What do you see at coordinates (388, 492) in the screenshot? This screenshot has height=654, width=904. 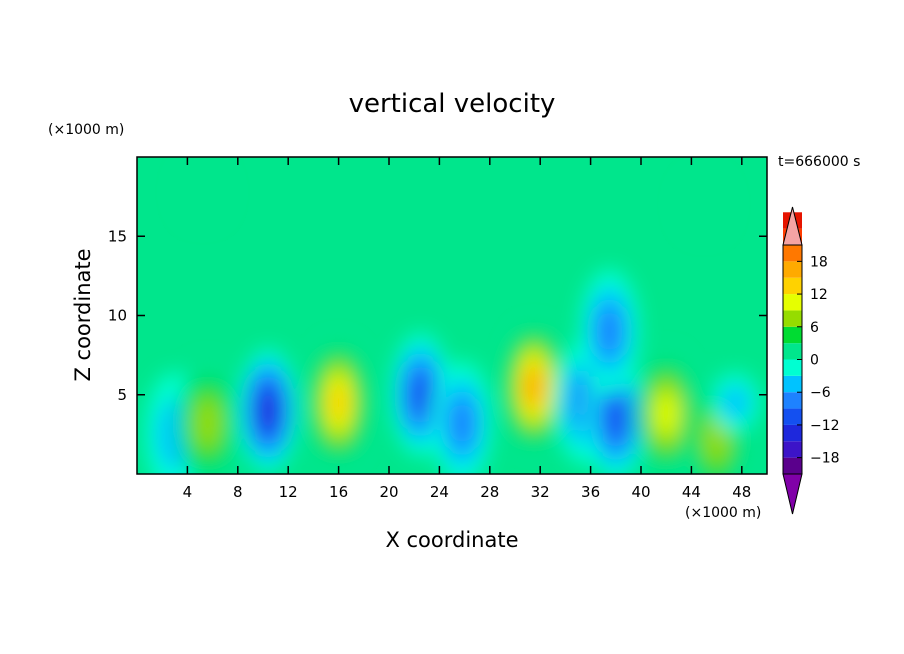 I see `x-tick-label: 20` at bounding box center [388, 492].